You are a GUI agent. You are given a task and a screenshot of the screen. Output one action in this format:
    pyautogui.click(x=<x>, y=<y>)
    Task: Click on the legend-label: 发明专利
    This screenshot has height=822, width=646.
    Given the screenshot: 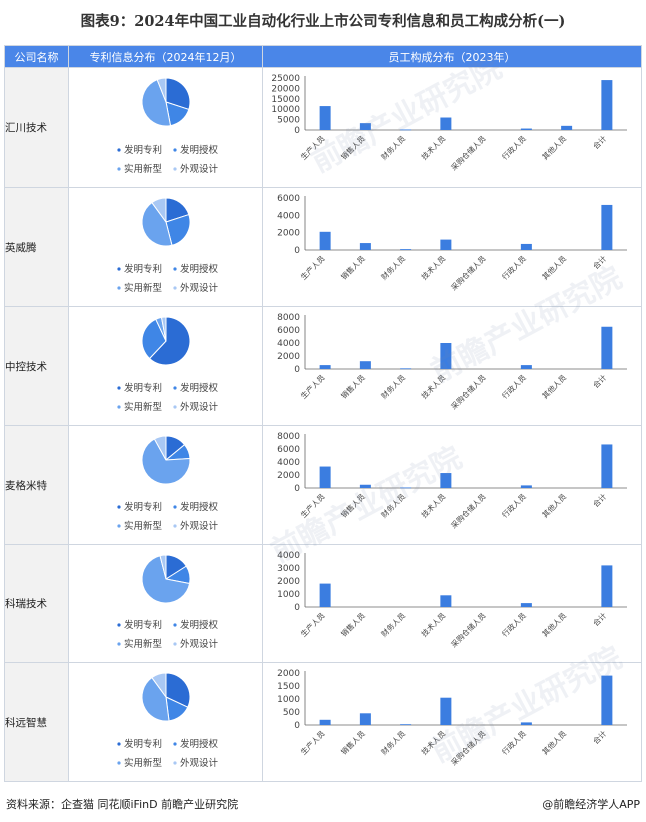 What is the action you would take?
    pyautogui.click(x=143, y=150)
    